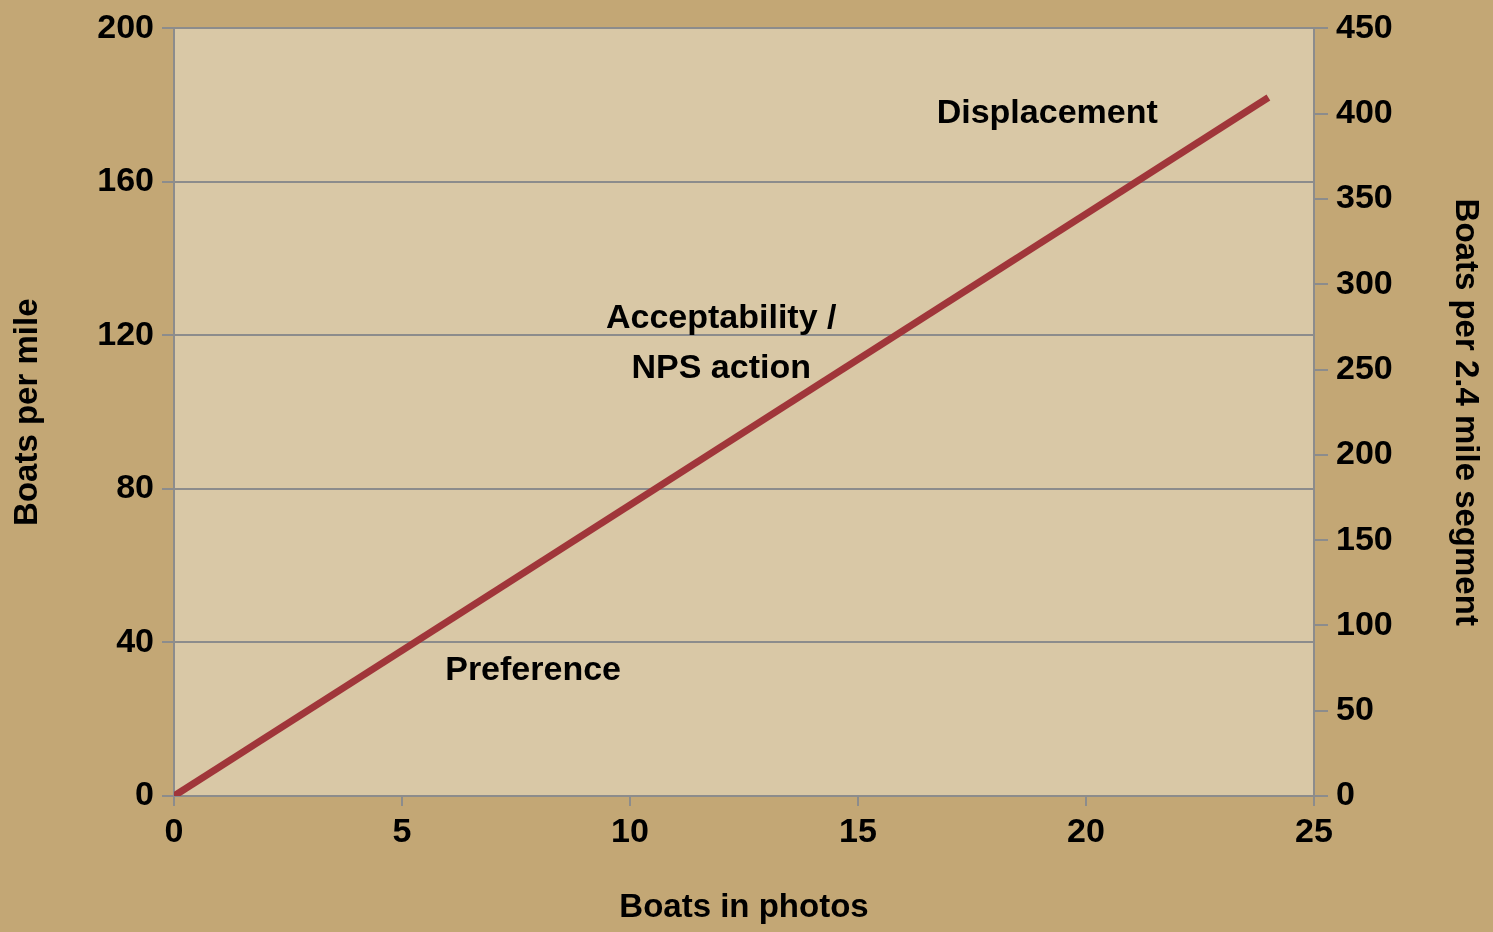  I want to click on x-tick-label: 20, so click(1086, 829).